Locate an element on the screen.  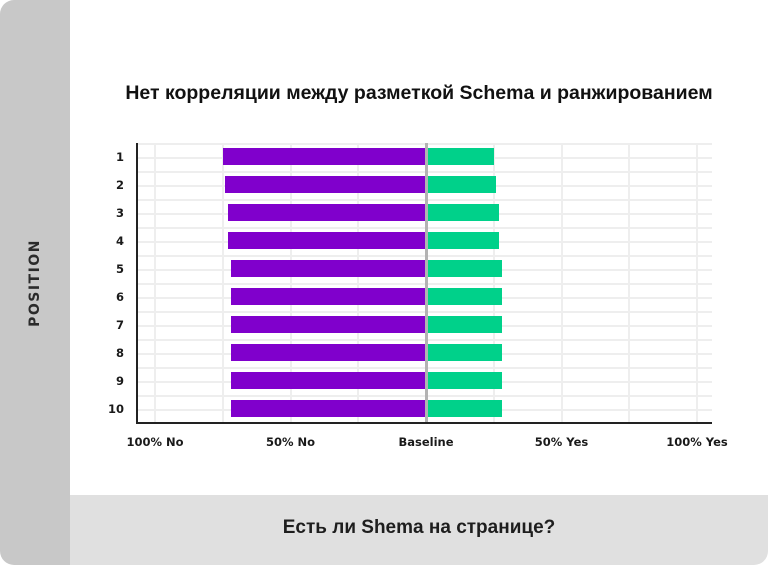
row-label: 10 is located at coordinates (115, 409).